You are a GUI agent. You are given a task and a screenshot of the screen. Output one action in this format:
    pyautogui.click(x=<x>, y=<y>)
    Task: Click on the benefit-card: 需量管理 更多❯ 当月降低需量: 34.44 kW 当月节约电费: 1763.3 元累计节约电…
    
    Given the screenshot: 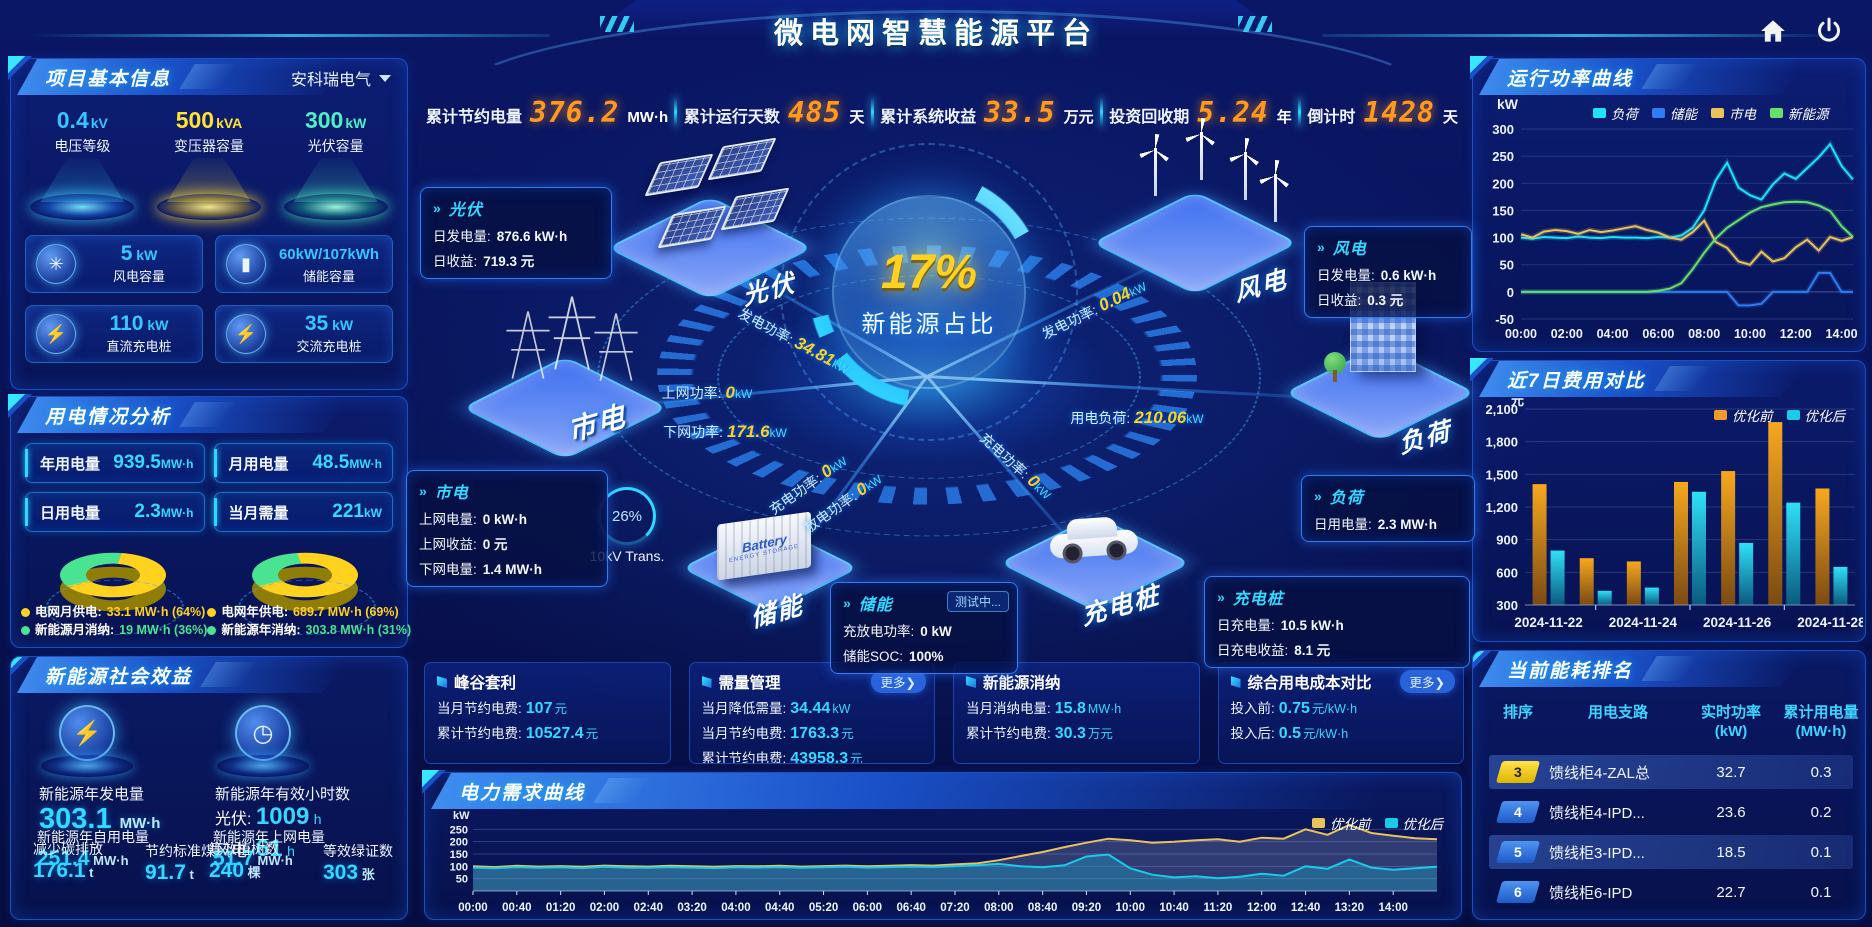 What is the action you would take?
    pyautogui.click(x=811, y=713)
    